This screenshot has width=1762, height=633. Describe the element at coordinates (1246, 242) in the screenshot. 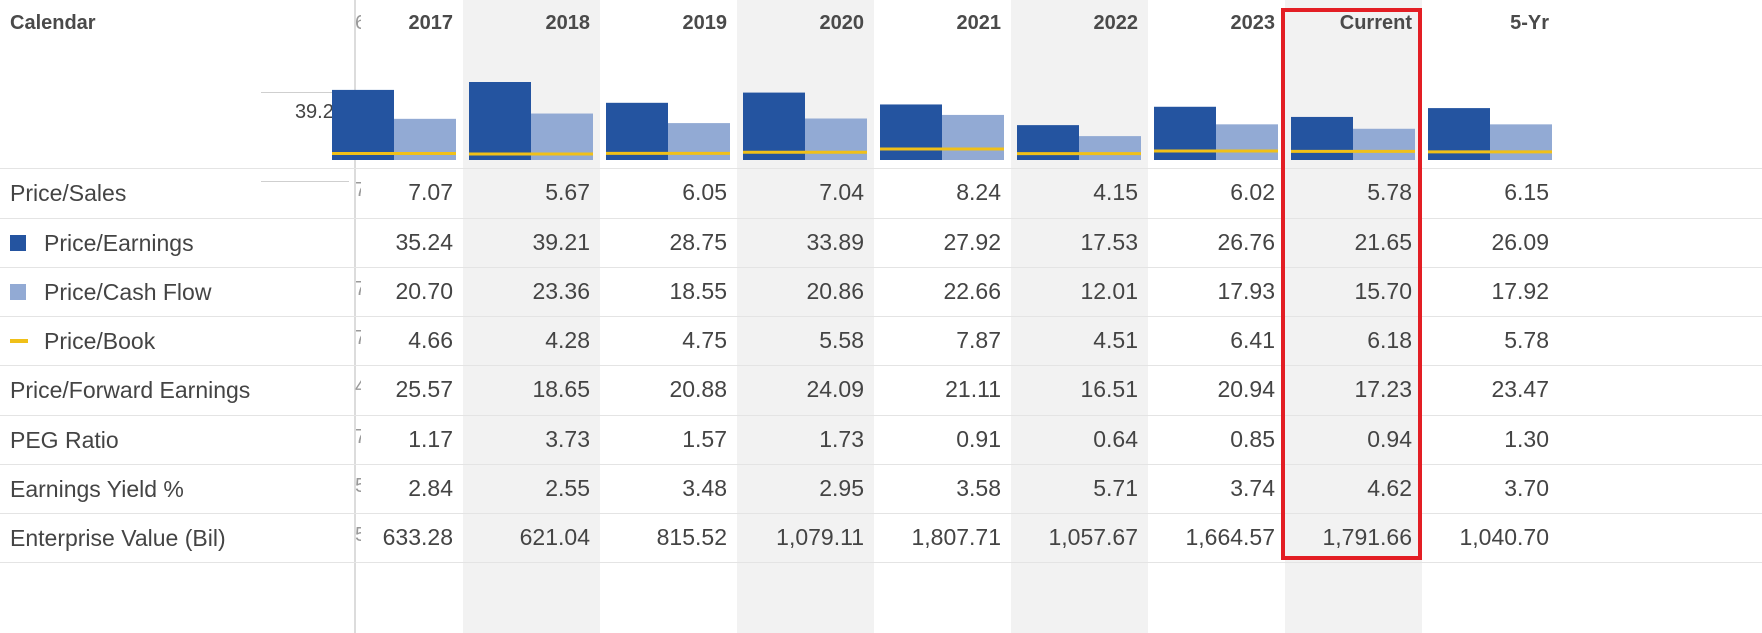

I see `value-cell: 26.76` at that location.